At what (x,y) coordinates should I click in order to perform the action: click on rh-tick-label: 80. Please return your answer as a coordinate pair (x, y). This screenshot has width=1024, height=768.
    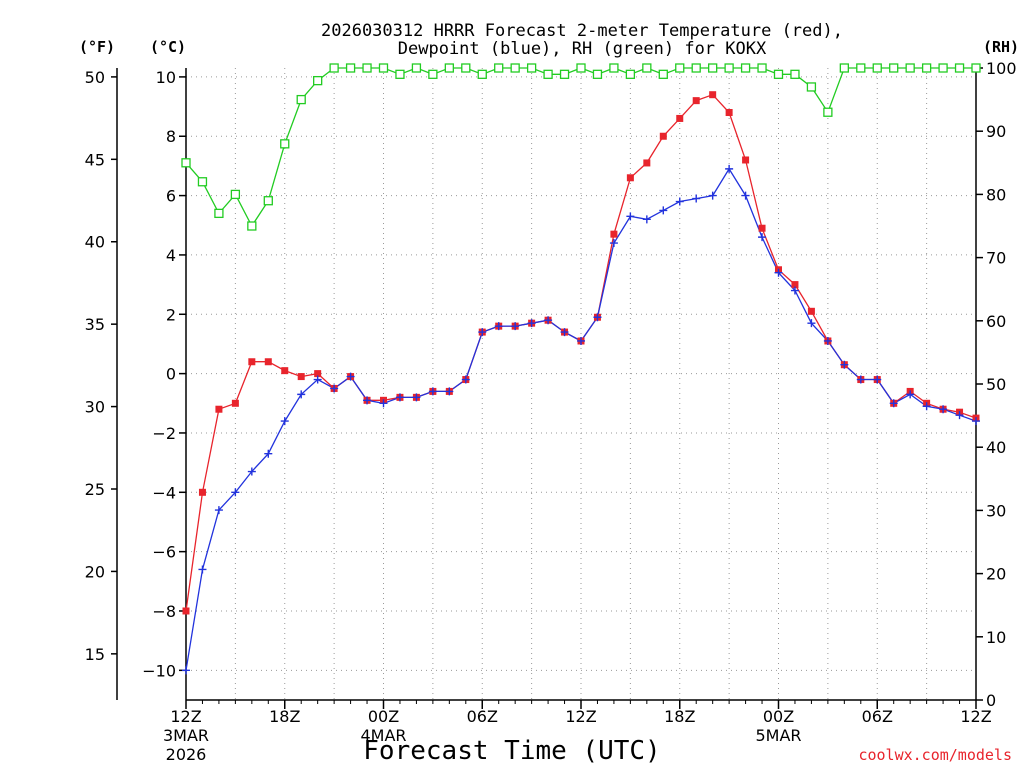
    Looking at the image, I should click on (996, 194).